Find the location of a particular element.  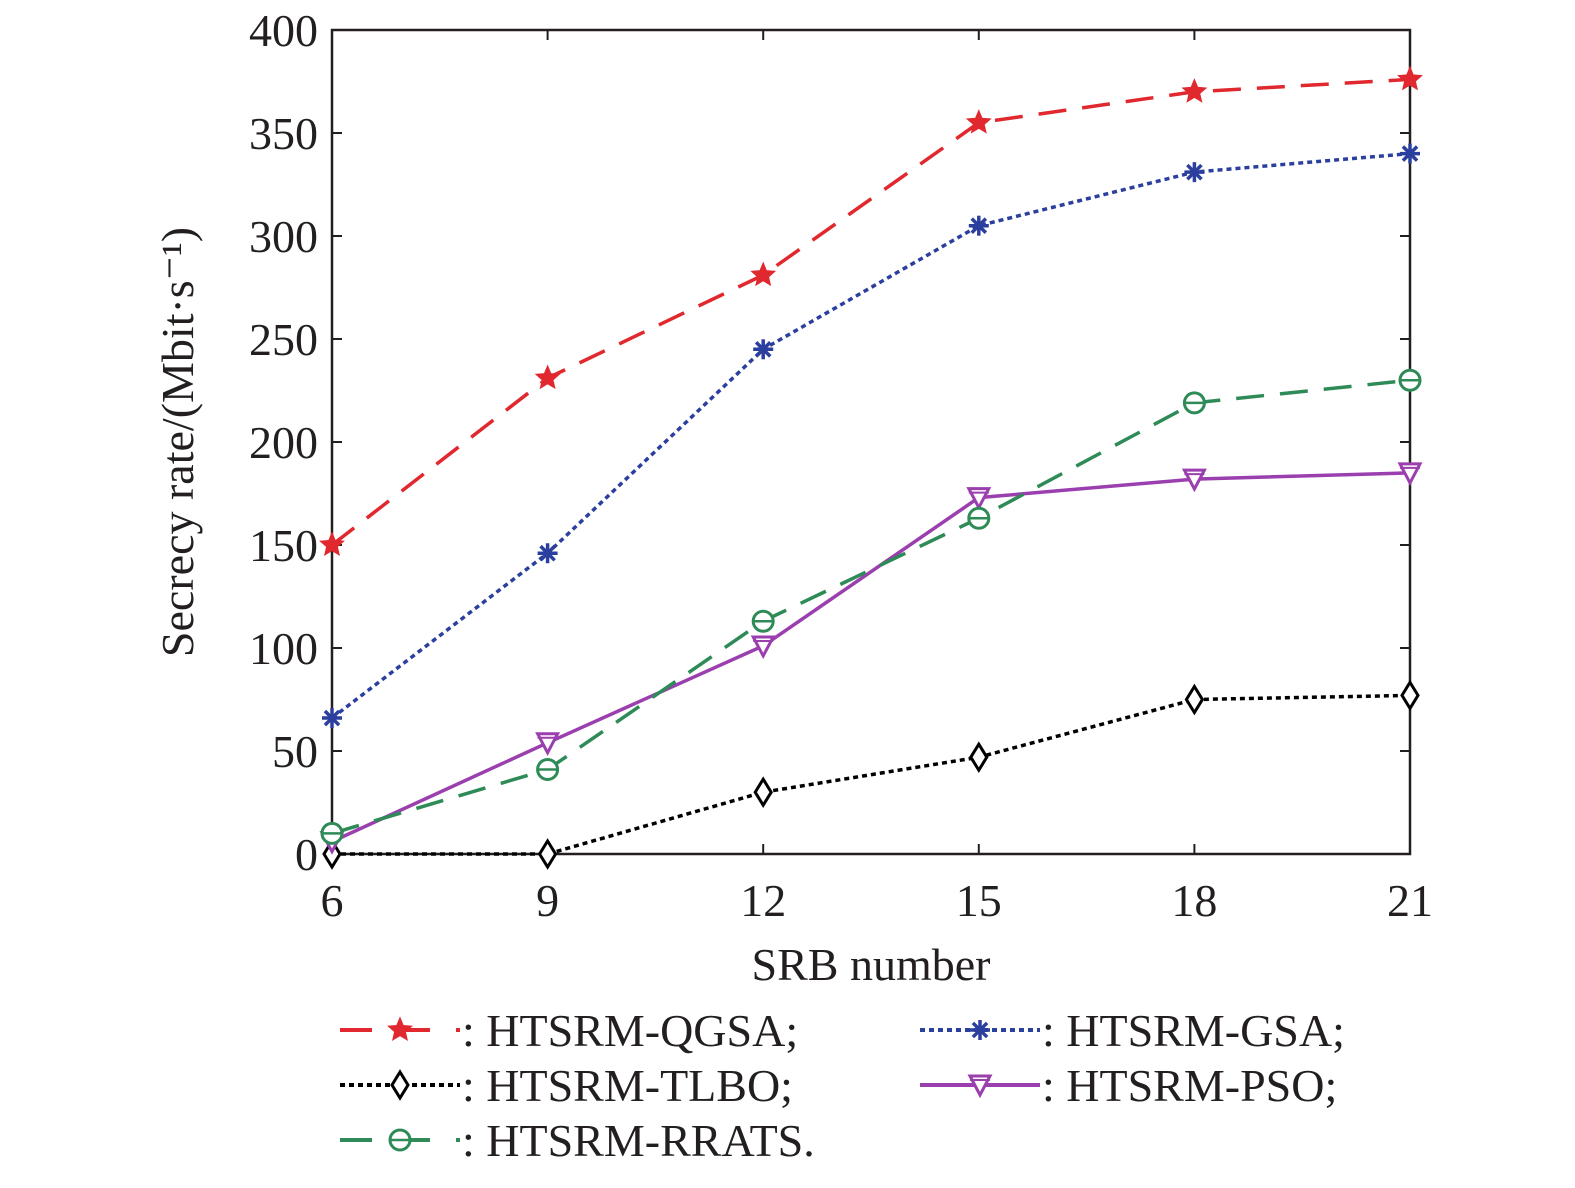

y-tick-label: 350 is located at coordinates (283, 133).